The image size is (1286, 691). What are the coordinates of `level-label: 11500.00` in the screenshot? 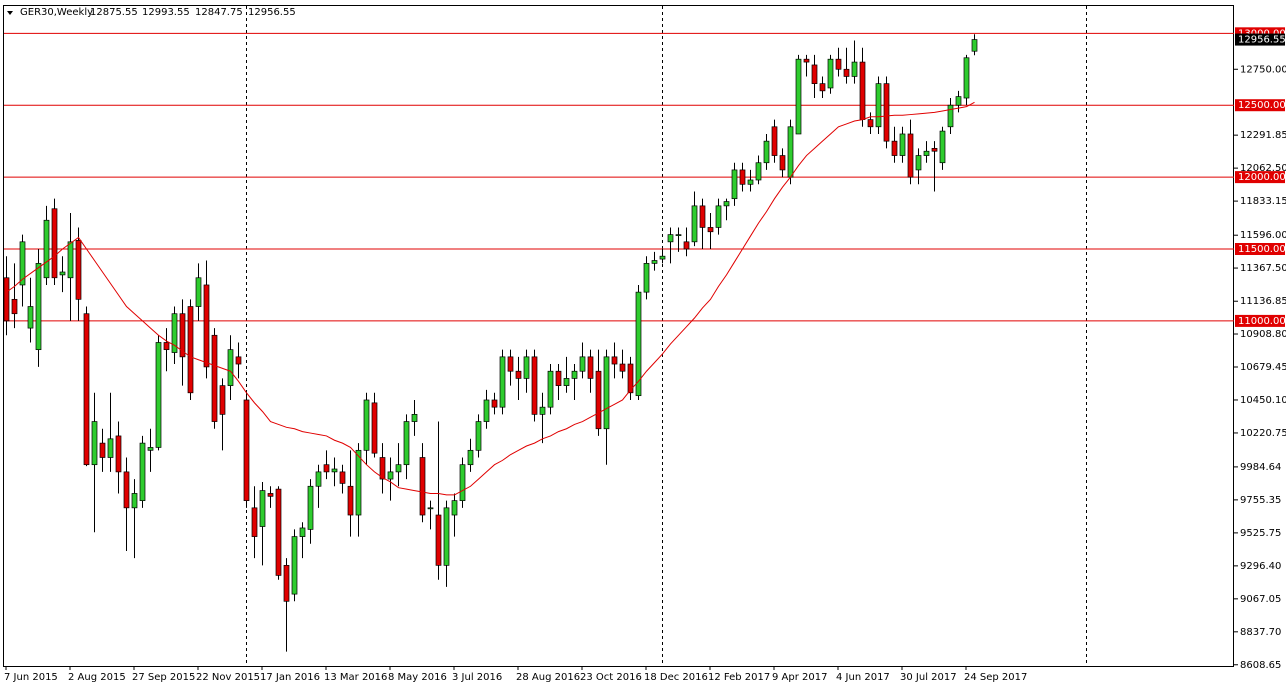 It's located at (1262, 249).